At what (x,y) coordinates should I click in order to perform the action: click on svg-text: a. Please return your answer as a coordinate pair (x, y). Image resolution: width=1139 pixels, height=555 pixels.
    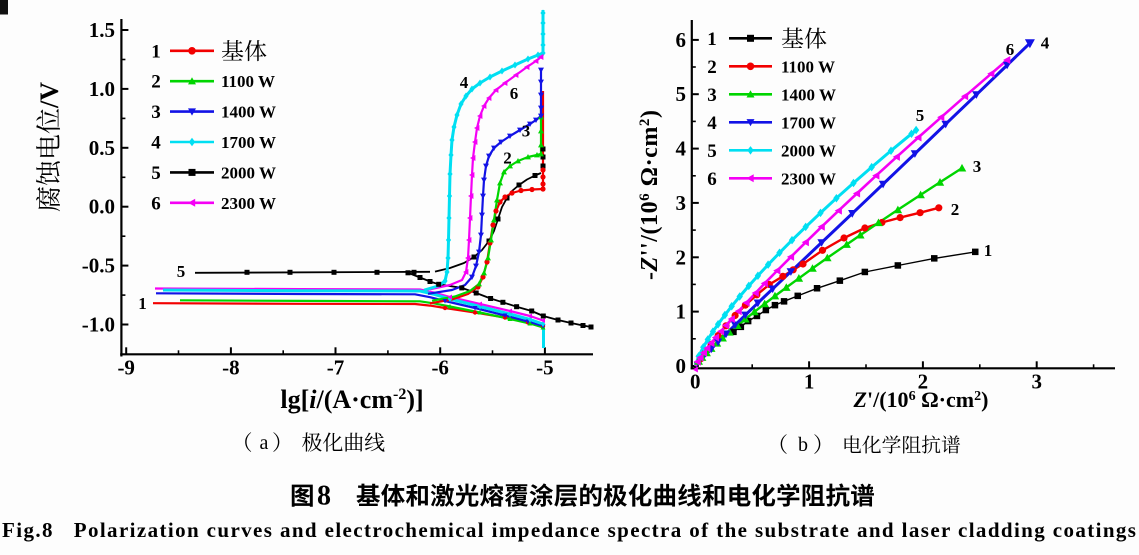
    Looking at the image, I should click on (264, 443).